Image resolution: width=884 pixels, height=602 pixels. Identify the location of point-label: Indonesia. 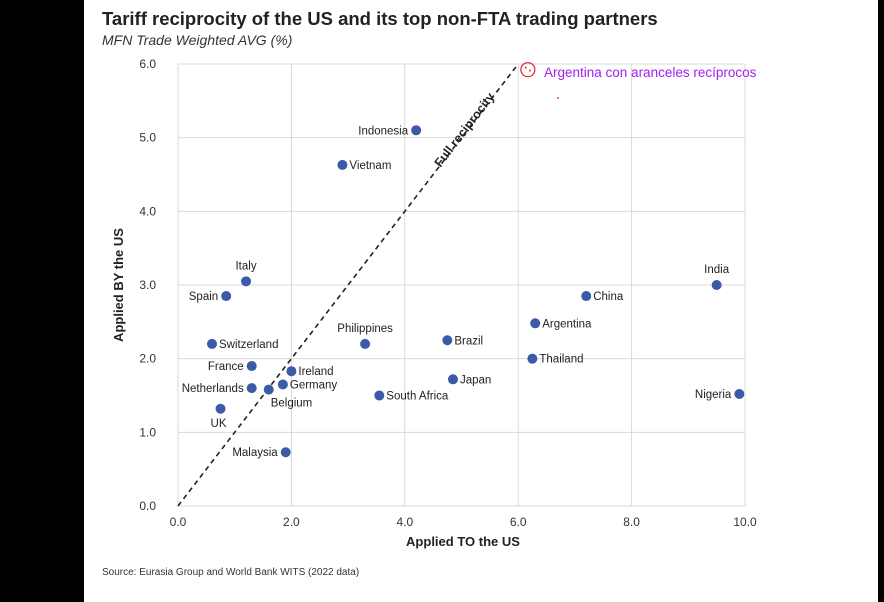
(383, 131).